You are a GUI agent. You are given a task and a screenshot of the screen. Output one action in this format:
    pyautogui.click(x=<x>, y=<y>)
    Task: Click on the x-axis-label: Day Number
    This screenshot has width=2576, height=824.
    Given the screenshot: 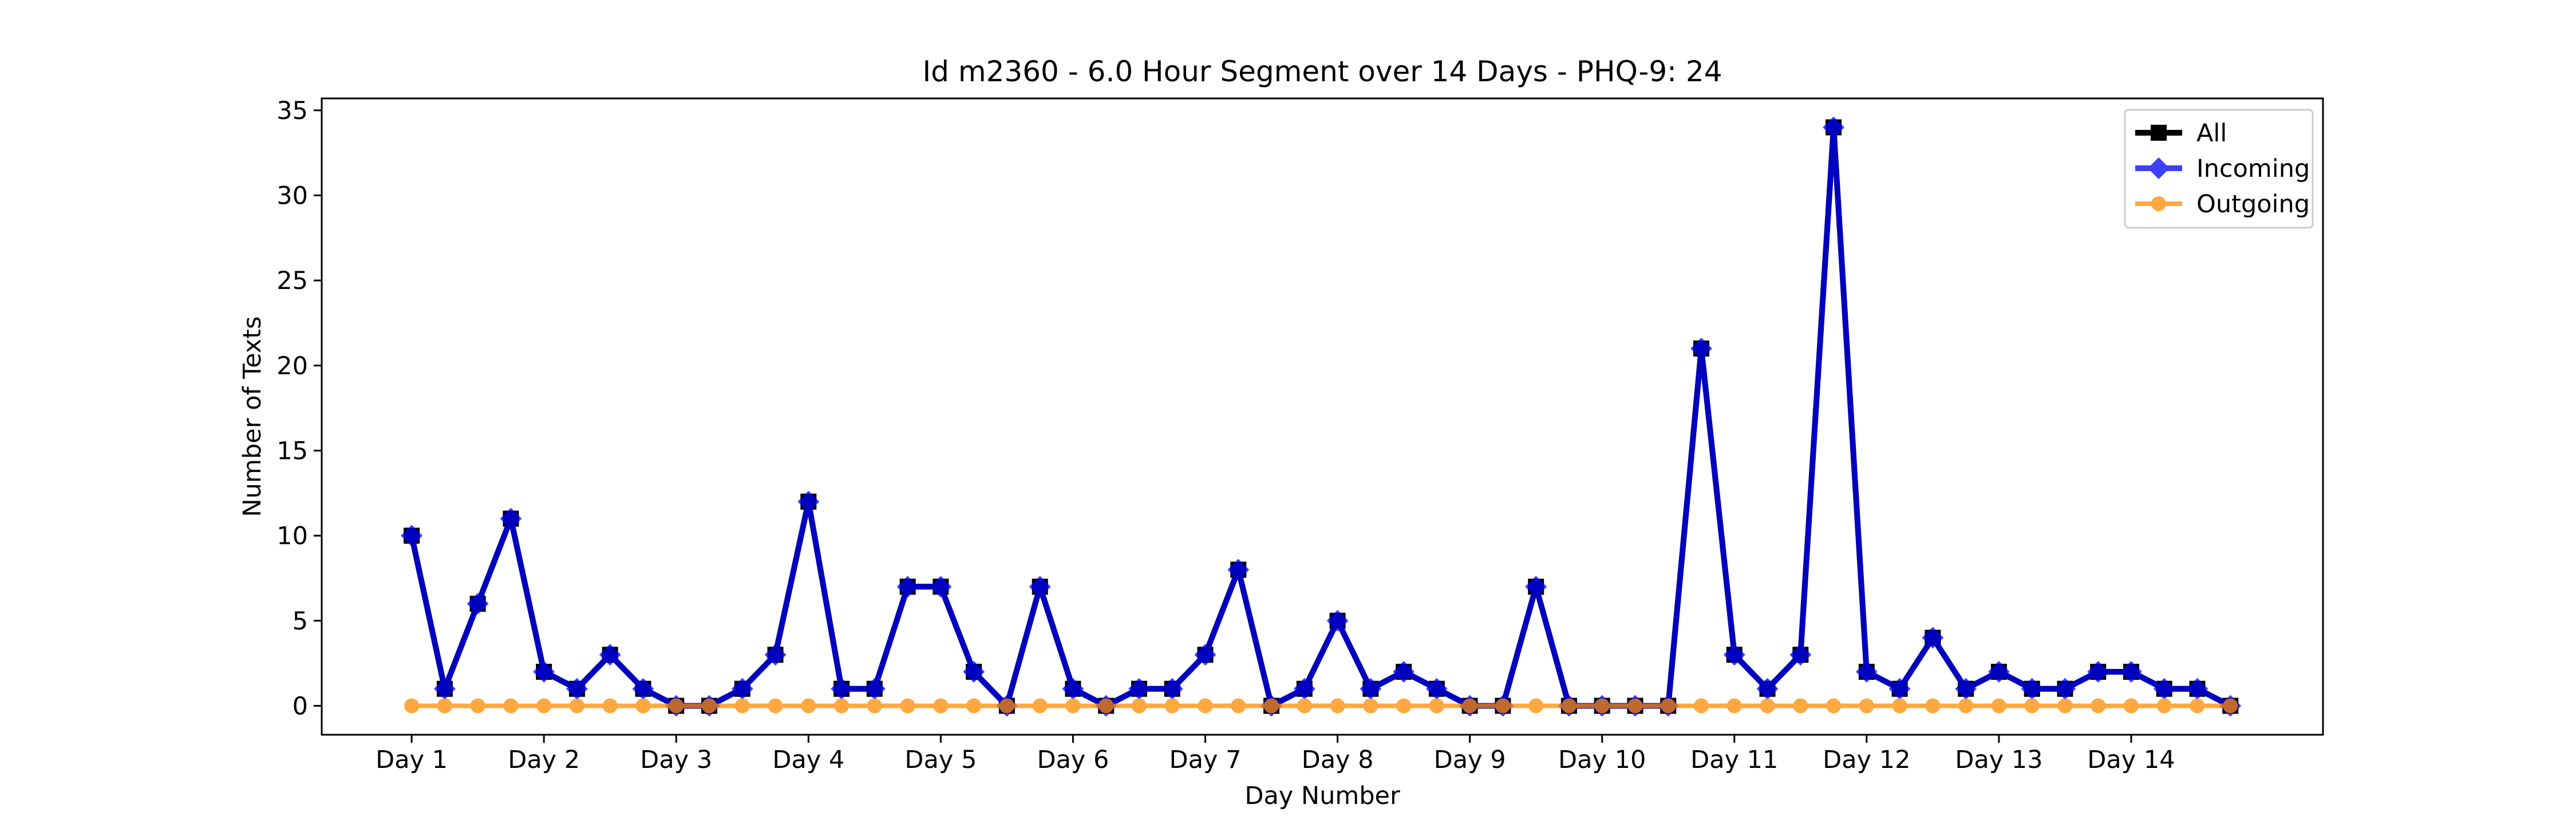 What is the action you would take?
    pyautogui.click(x=1322, y=796)
    